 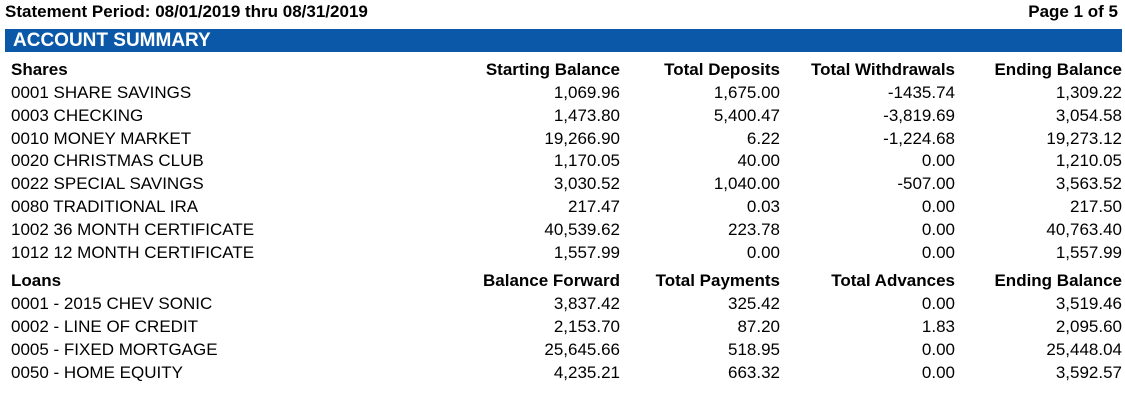 I want to click on amount-cell: 6.22, so click(x=763, y=138).